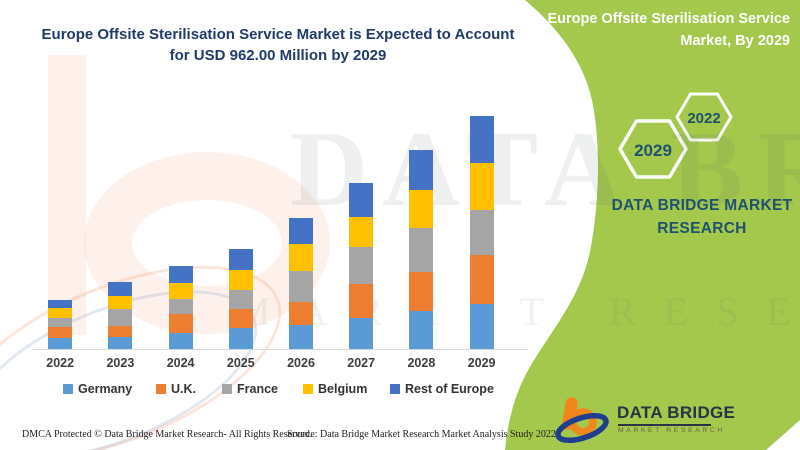 The image size is (800, 450). Describe the element at coordinates (257, 389) in the screenshot. I see `legend-label: France` at that location.